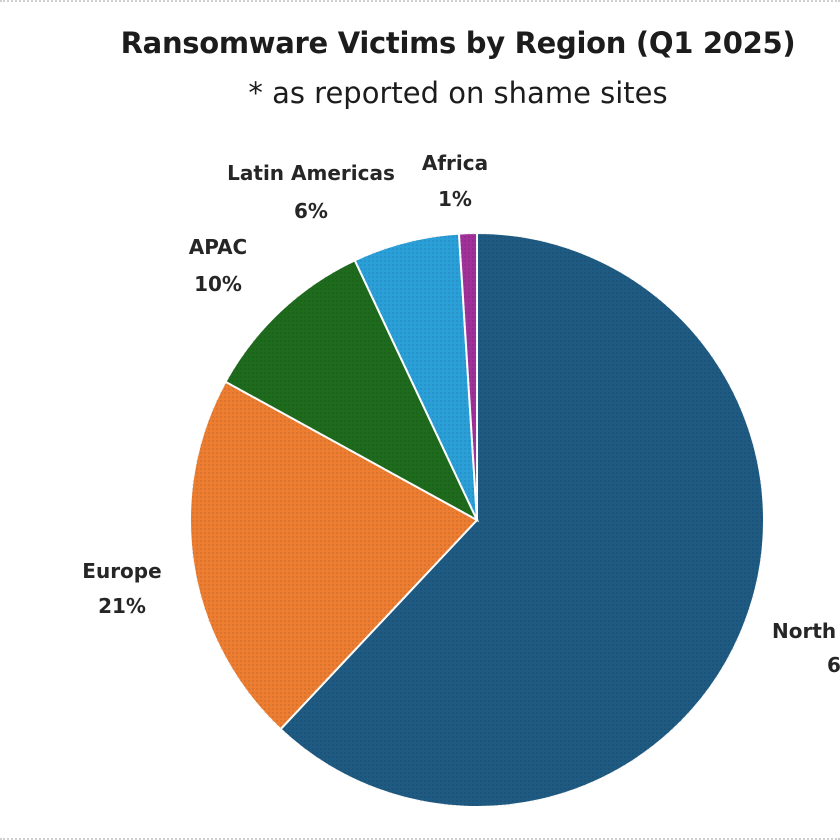 Image resolution: width=840 pixels, height=840 pixels. What do you see at coordinates (218, 247) in the screenshot?
I see `slice-label-apac: APAC` at bounding box center [218, 247].